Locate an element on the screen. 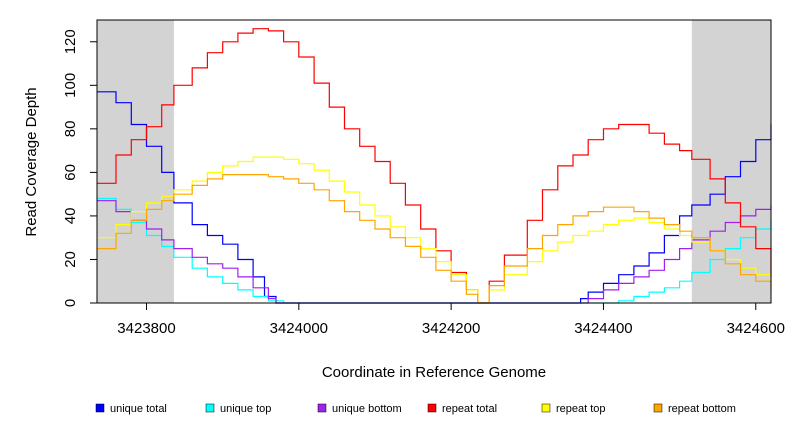  legend-item-unique-bottom: unique bottom is located at coordinates (359, 409).